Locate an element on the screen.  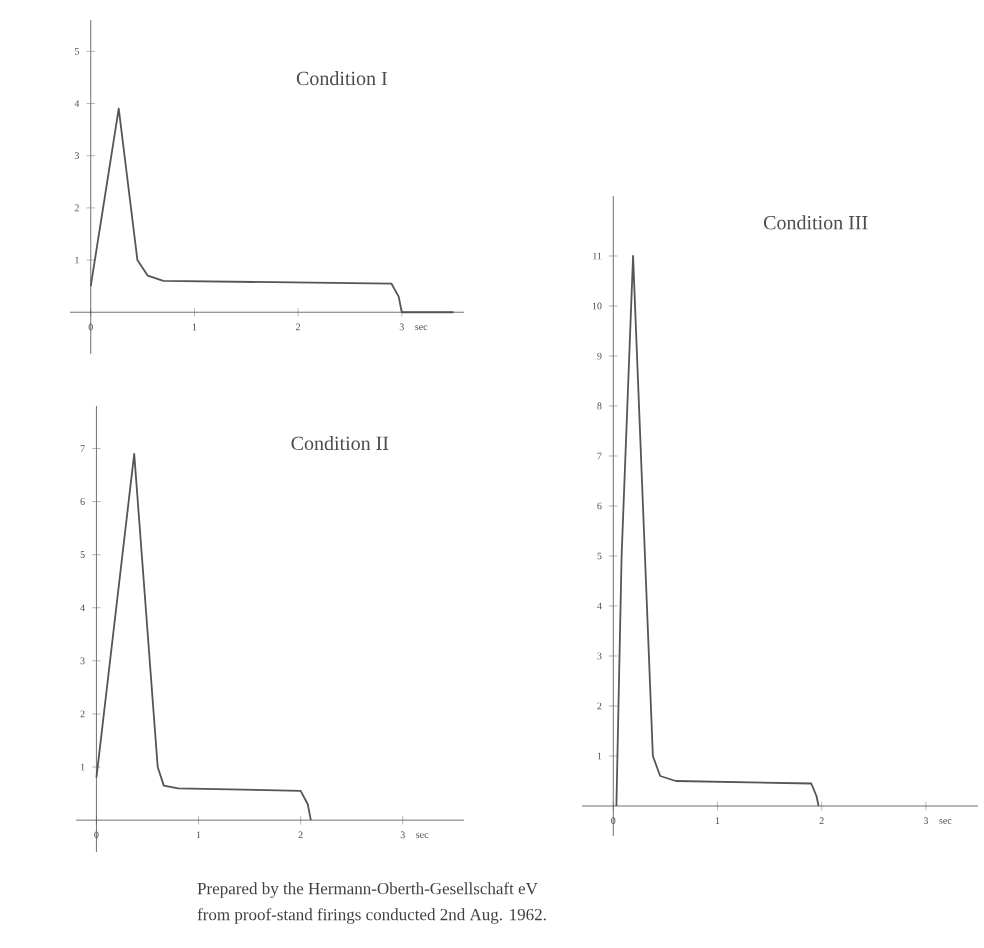
text: Condition I is located at coordinates (342, 78).